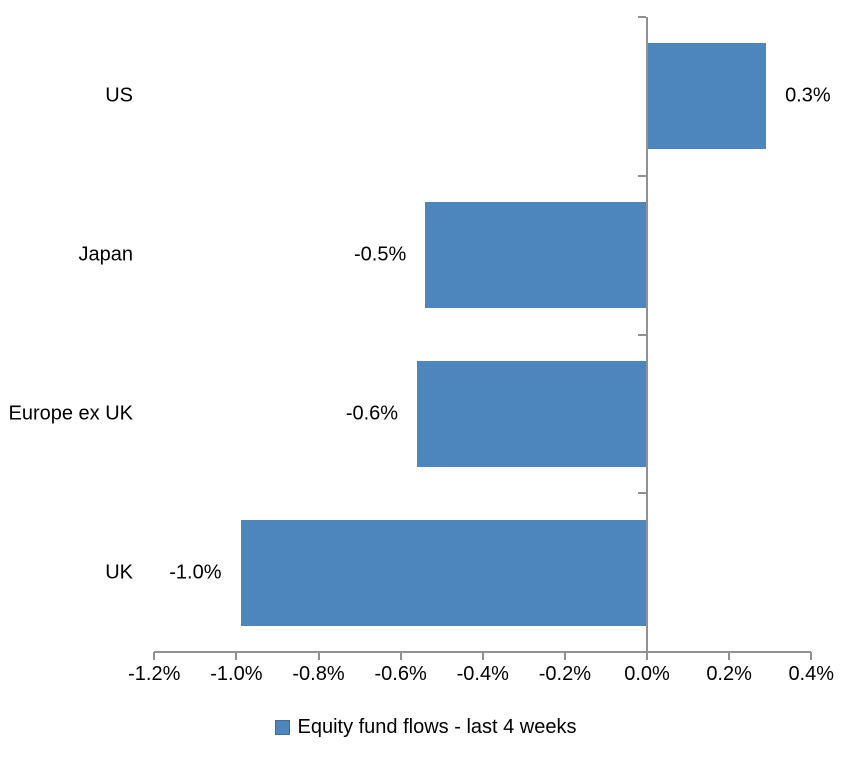  What do you see at coordinates (283, 727) in the screenshot?
I see `legend-marker-icon` at bounding box center [283, 727].